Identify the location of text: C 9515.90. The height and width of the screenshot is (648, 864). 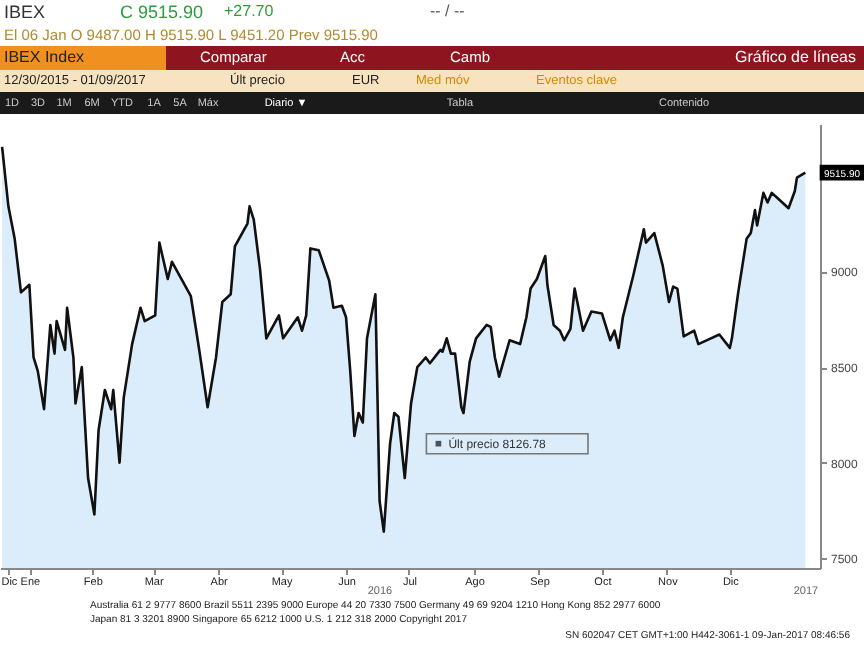
(162, 12).